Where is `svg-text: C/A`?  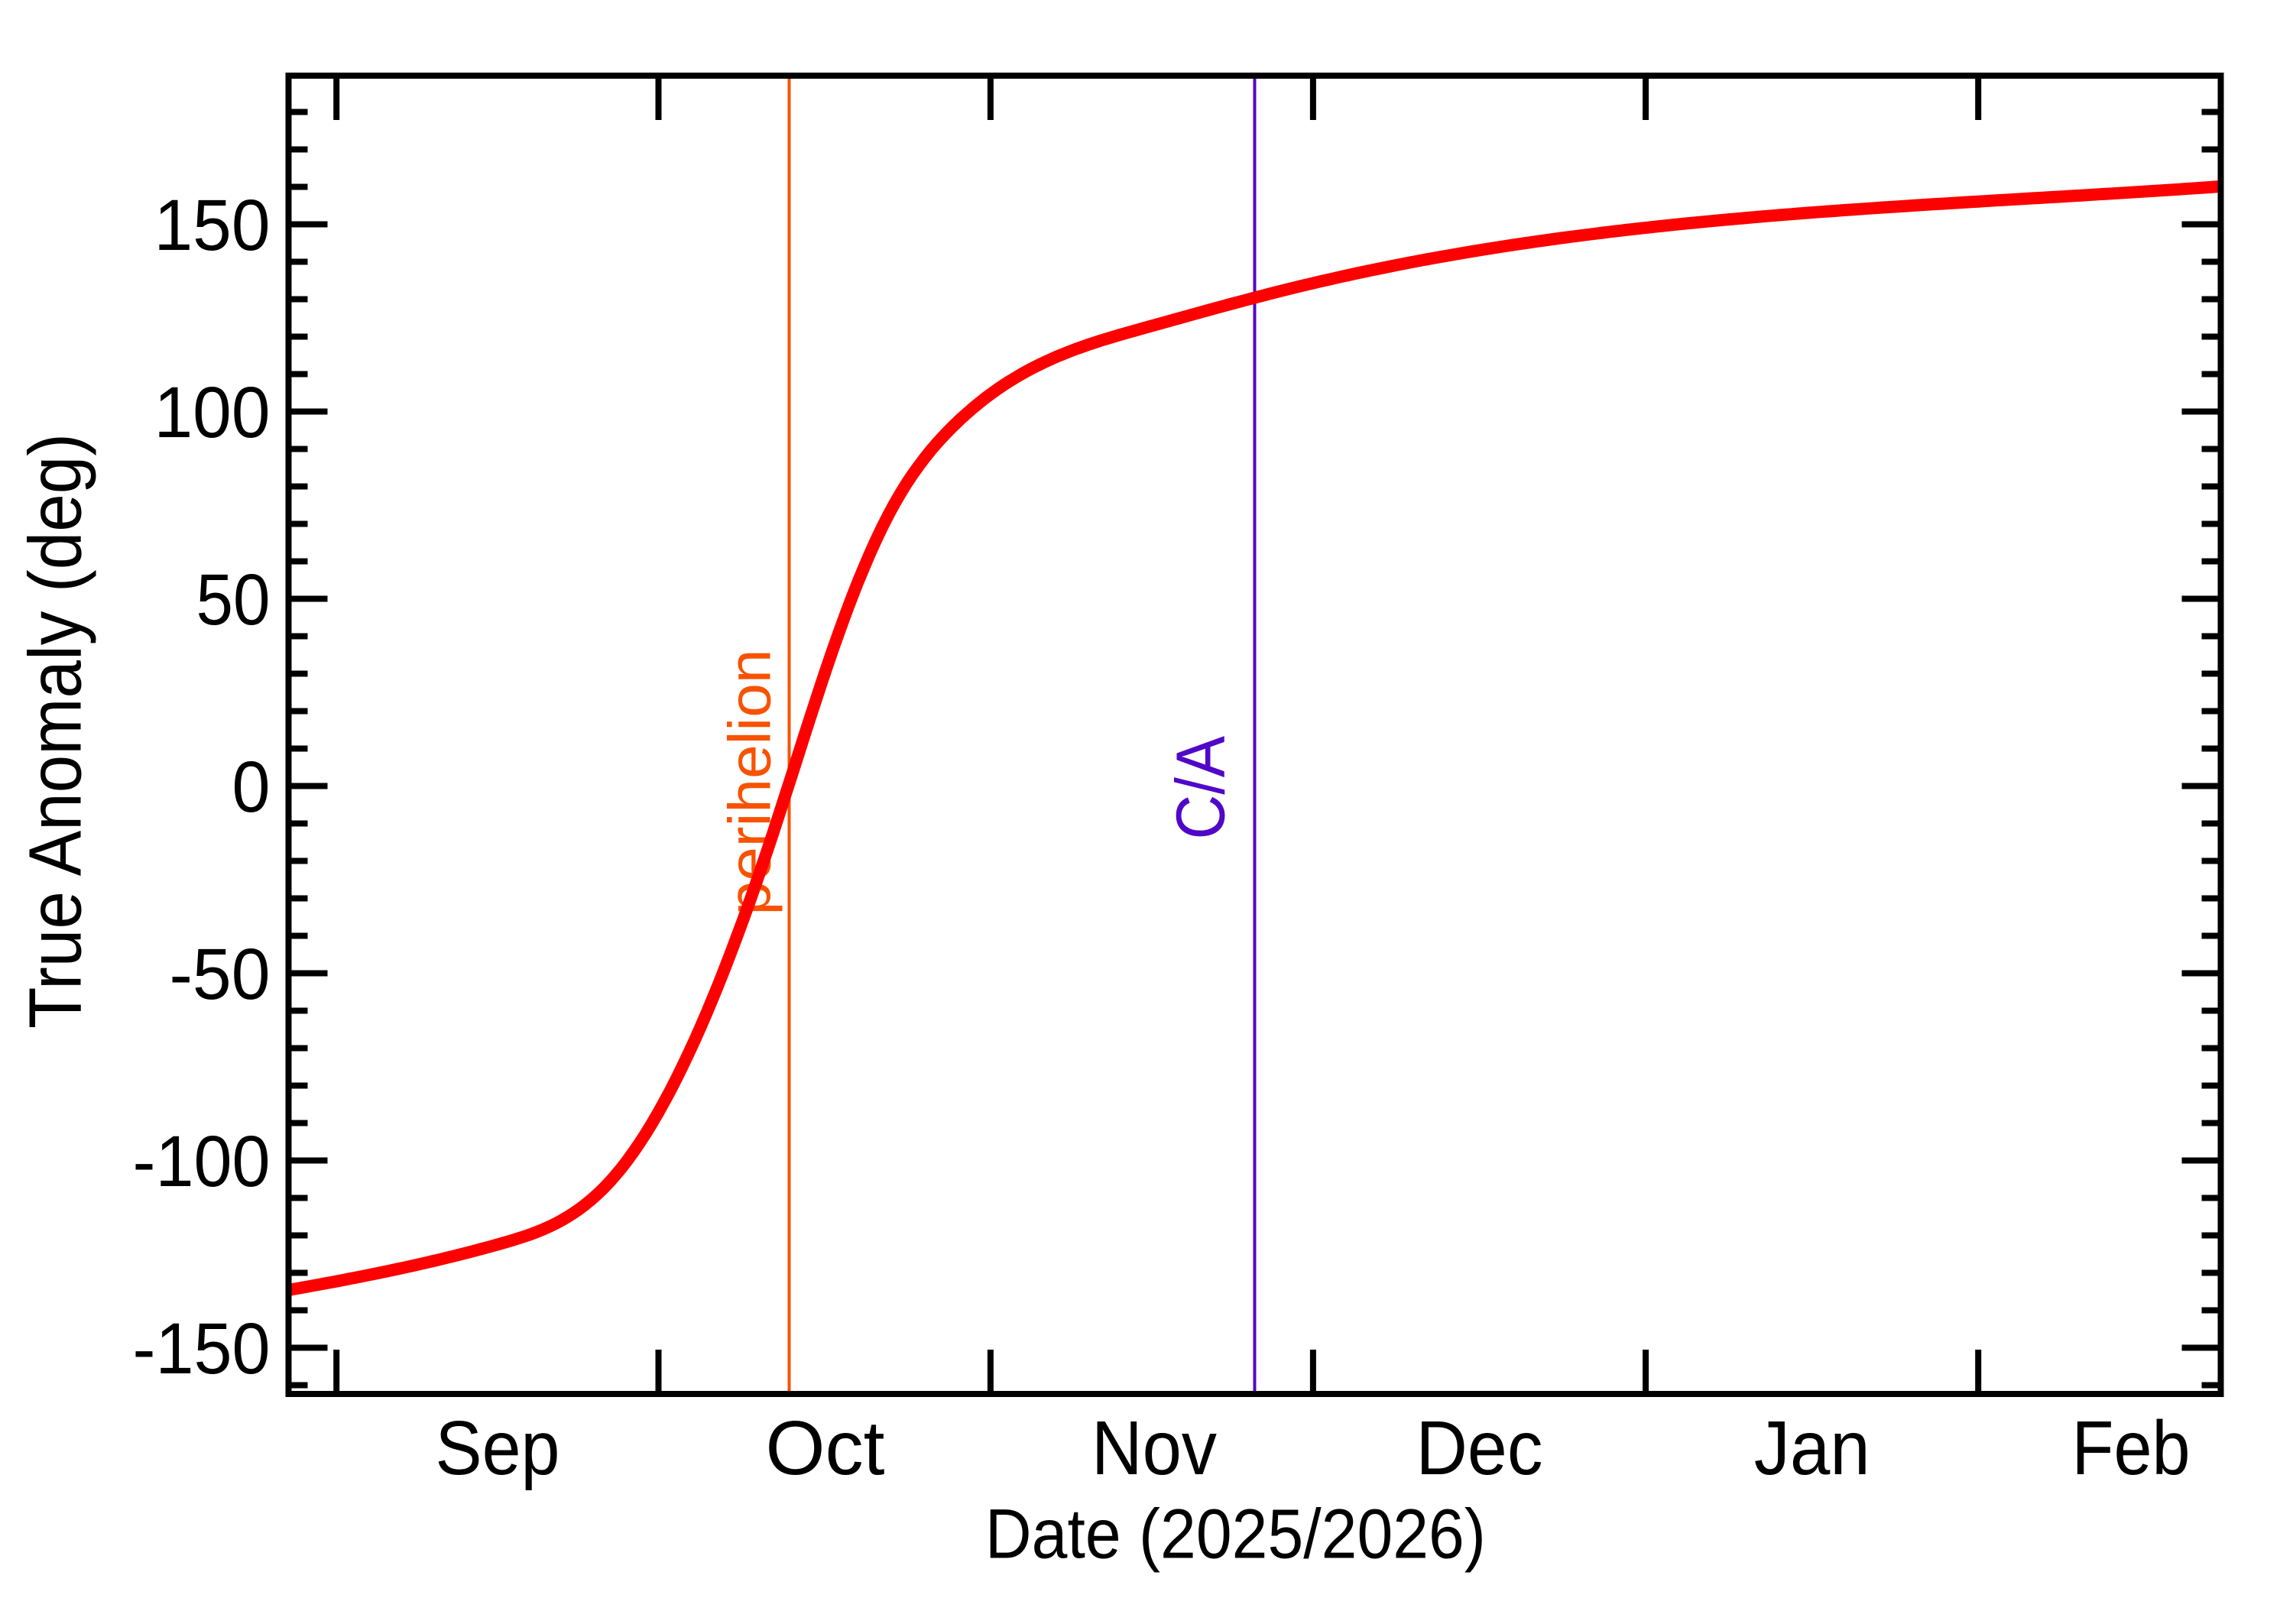 svg-text: C/A is located at coordinates (1201, 788).